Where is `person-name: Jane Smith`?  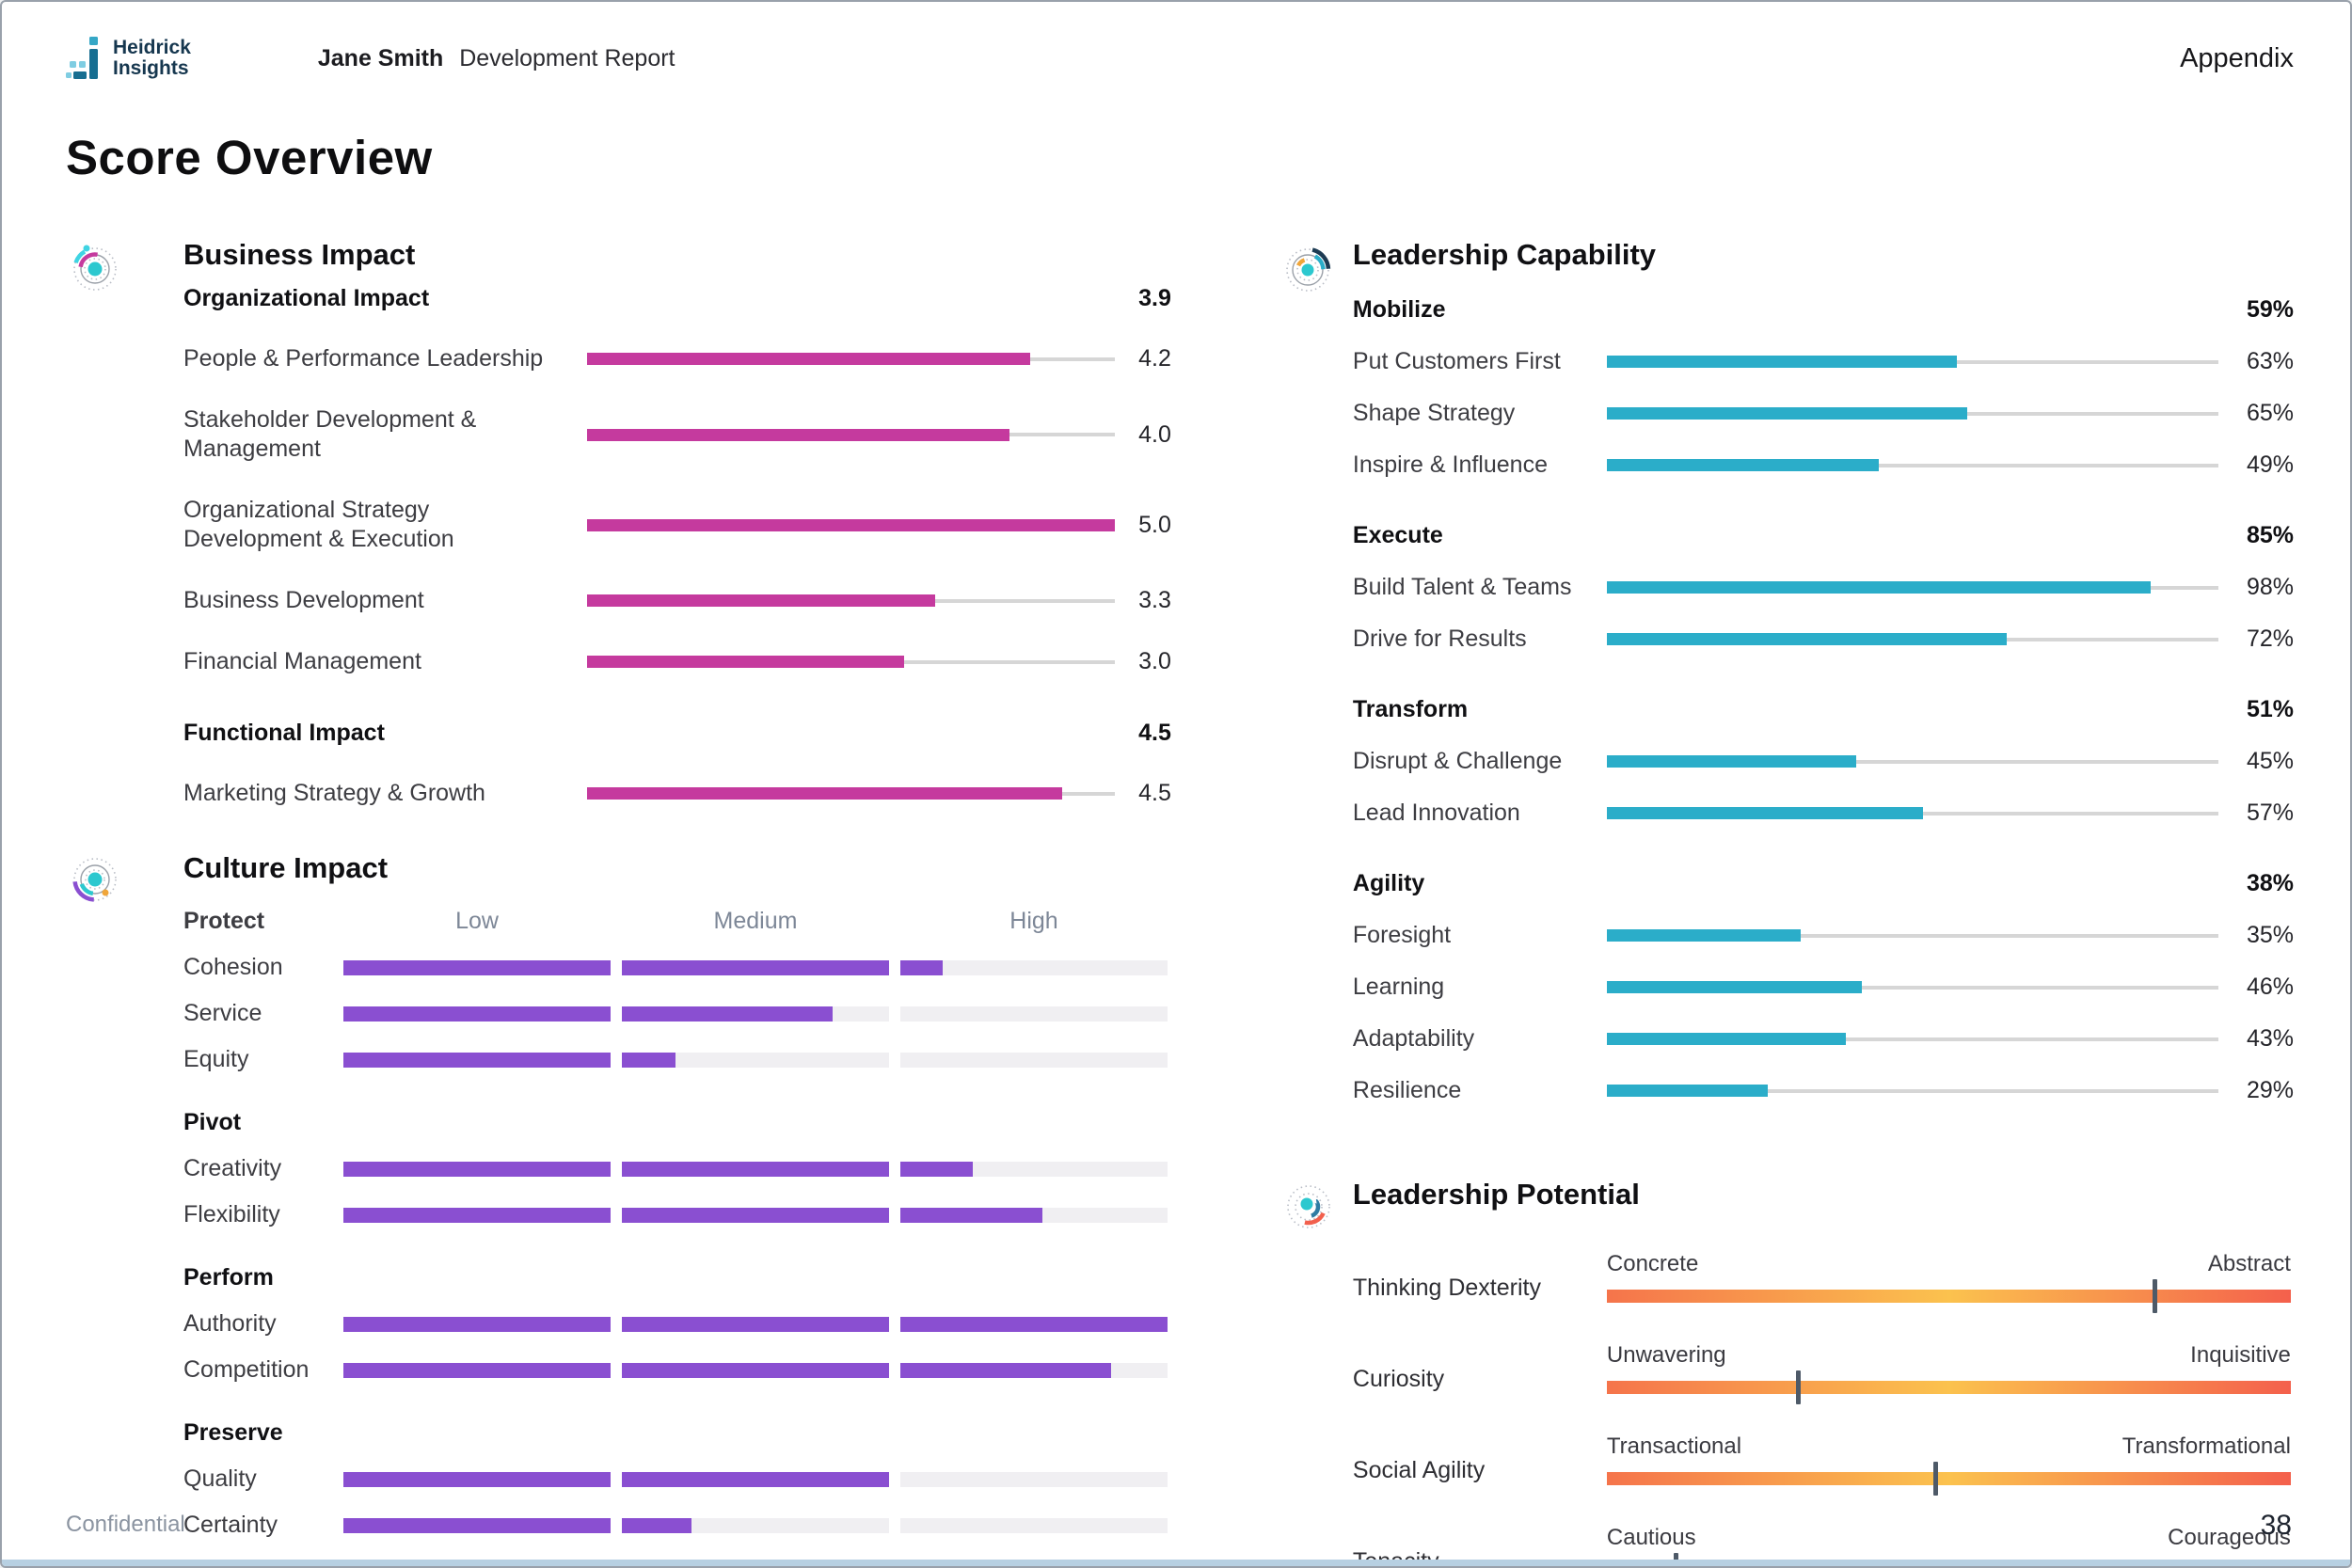
person-name: Jane Smith is located at coordinates (380, 57).